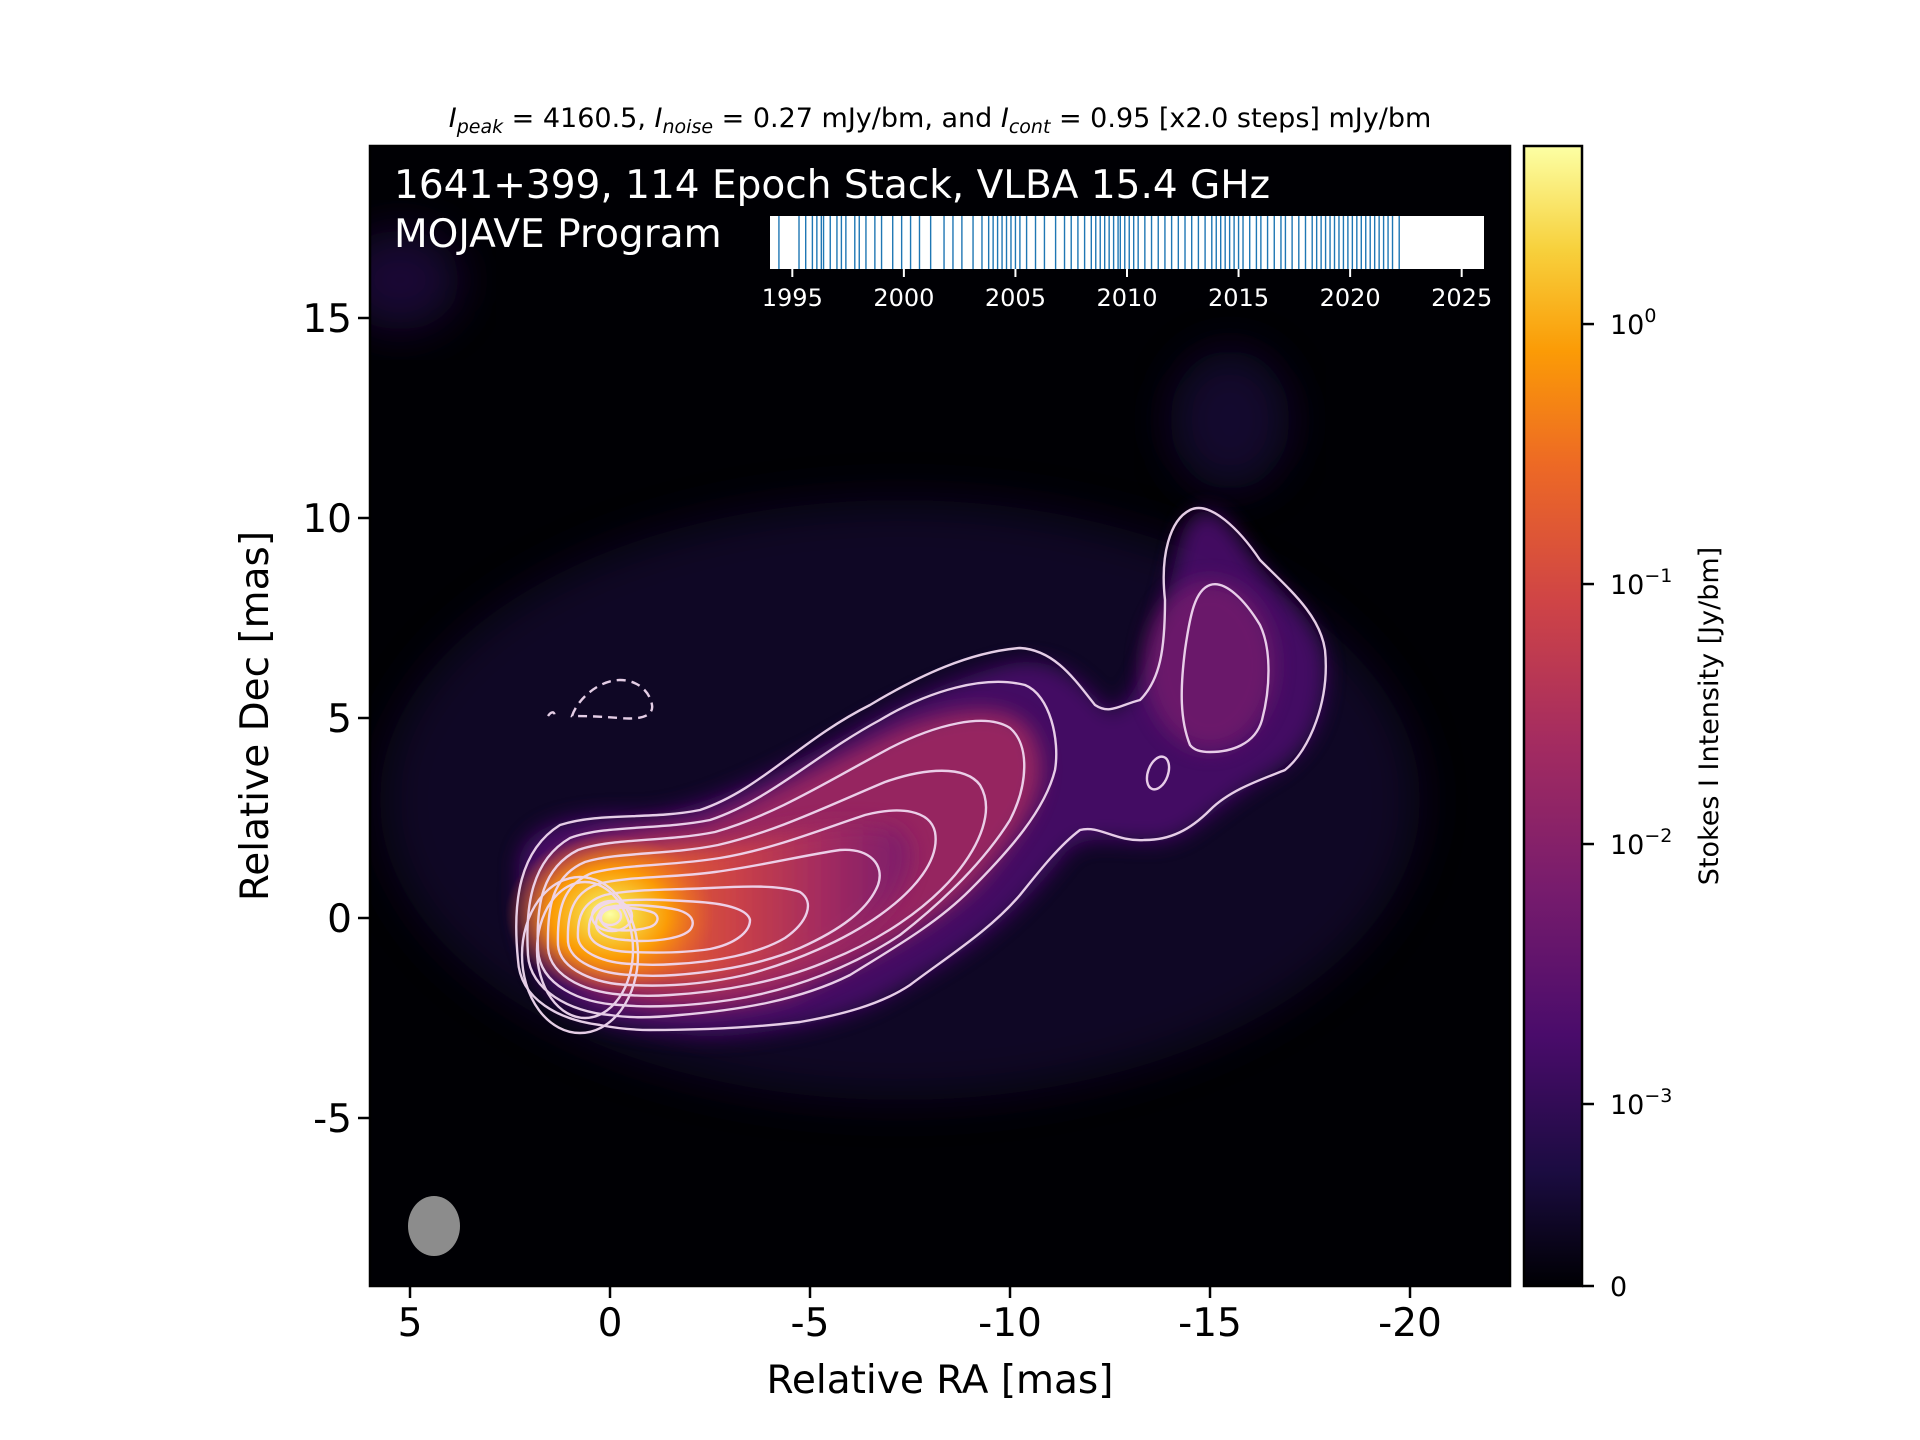  Describe the element at coordinates (1230, 420) in the screenshot. I see `ne-haze` at that location.